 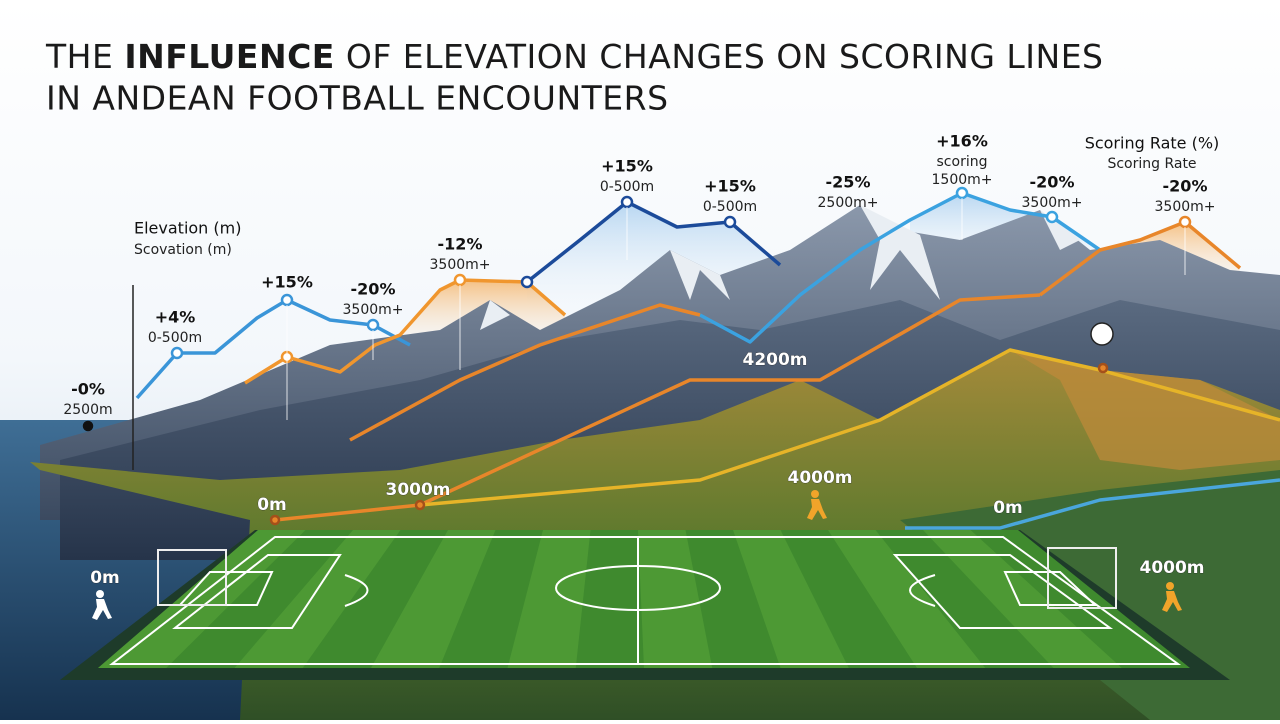 I want to click on elevation-label: 2500m+, so click(x=848, y=203).